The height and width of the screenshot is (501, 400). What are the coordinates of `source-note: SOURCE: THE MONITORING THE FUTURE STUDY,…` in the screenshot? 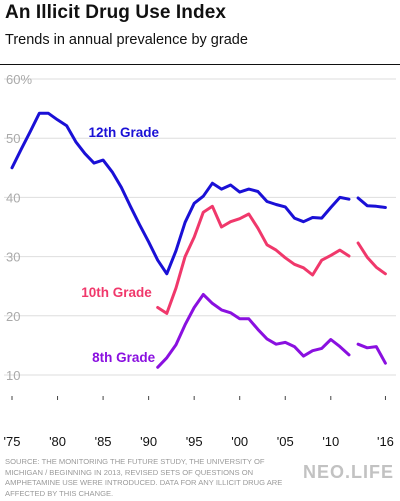 It's located at (144, 477).